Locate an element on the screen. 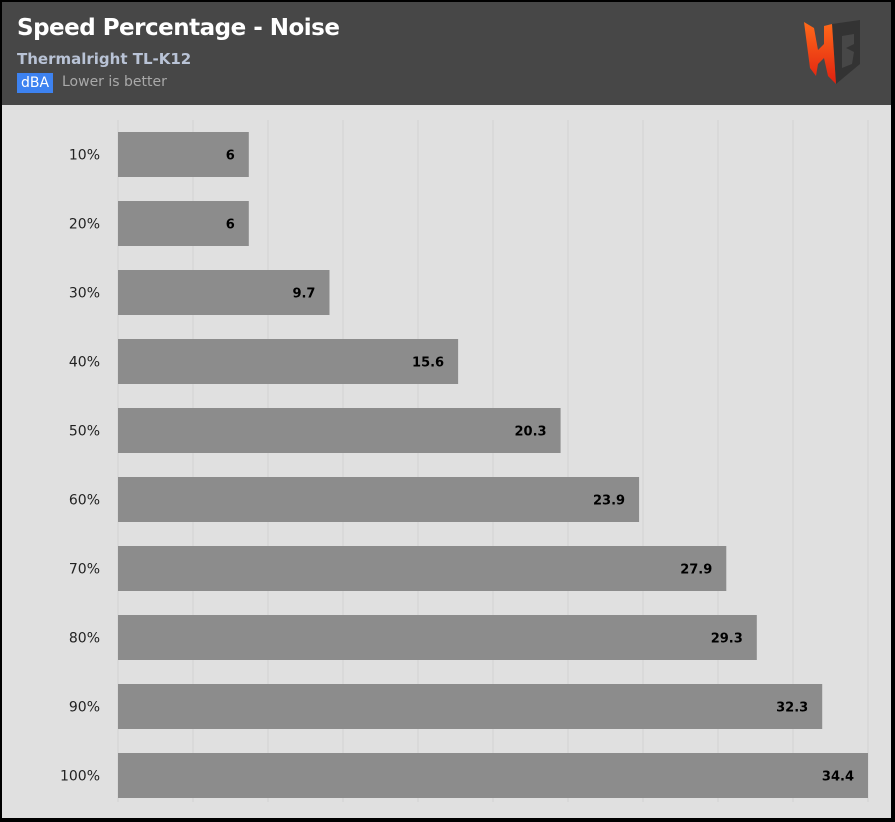 Image resolution: width=895 pixels, height=822 pixels. category-label: 80% is located at coordinates (84, 639).